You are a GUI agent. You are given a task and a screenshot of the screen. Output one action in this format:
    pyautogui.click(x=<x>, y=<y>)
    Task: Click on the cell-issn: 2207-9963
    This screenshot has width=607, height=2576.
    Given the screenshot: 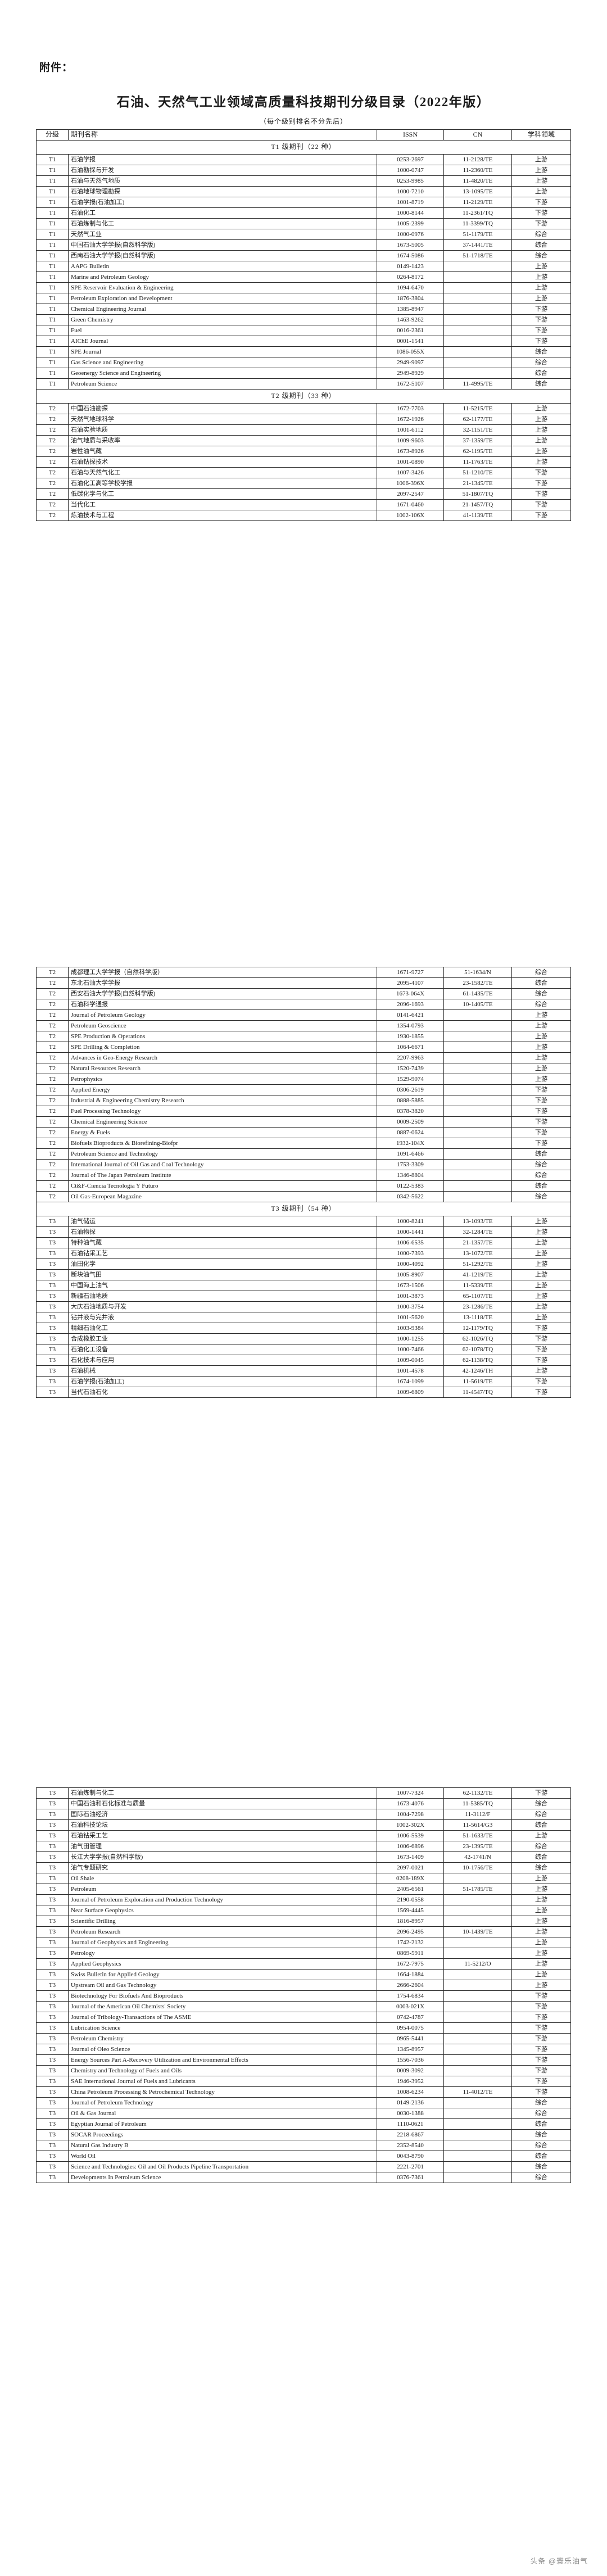 What is the action you would take?
    pyautogui.click(x=410, y=1057)
    